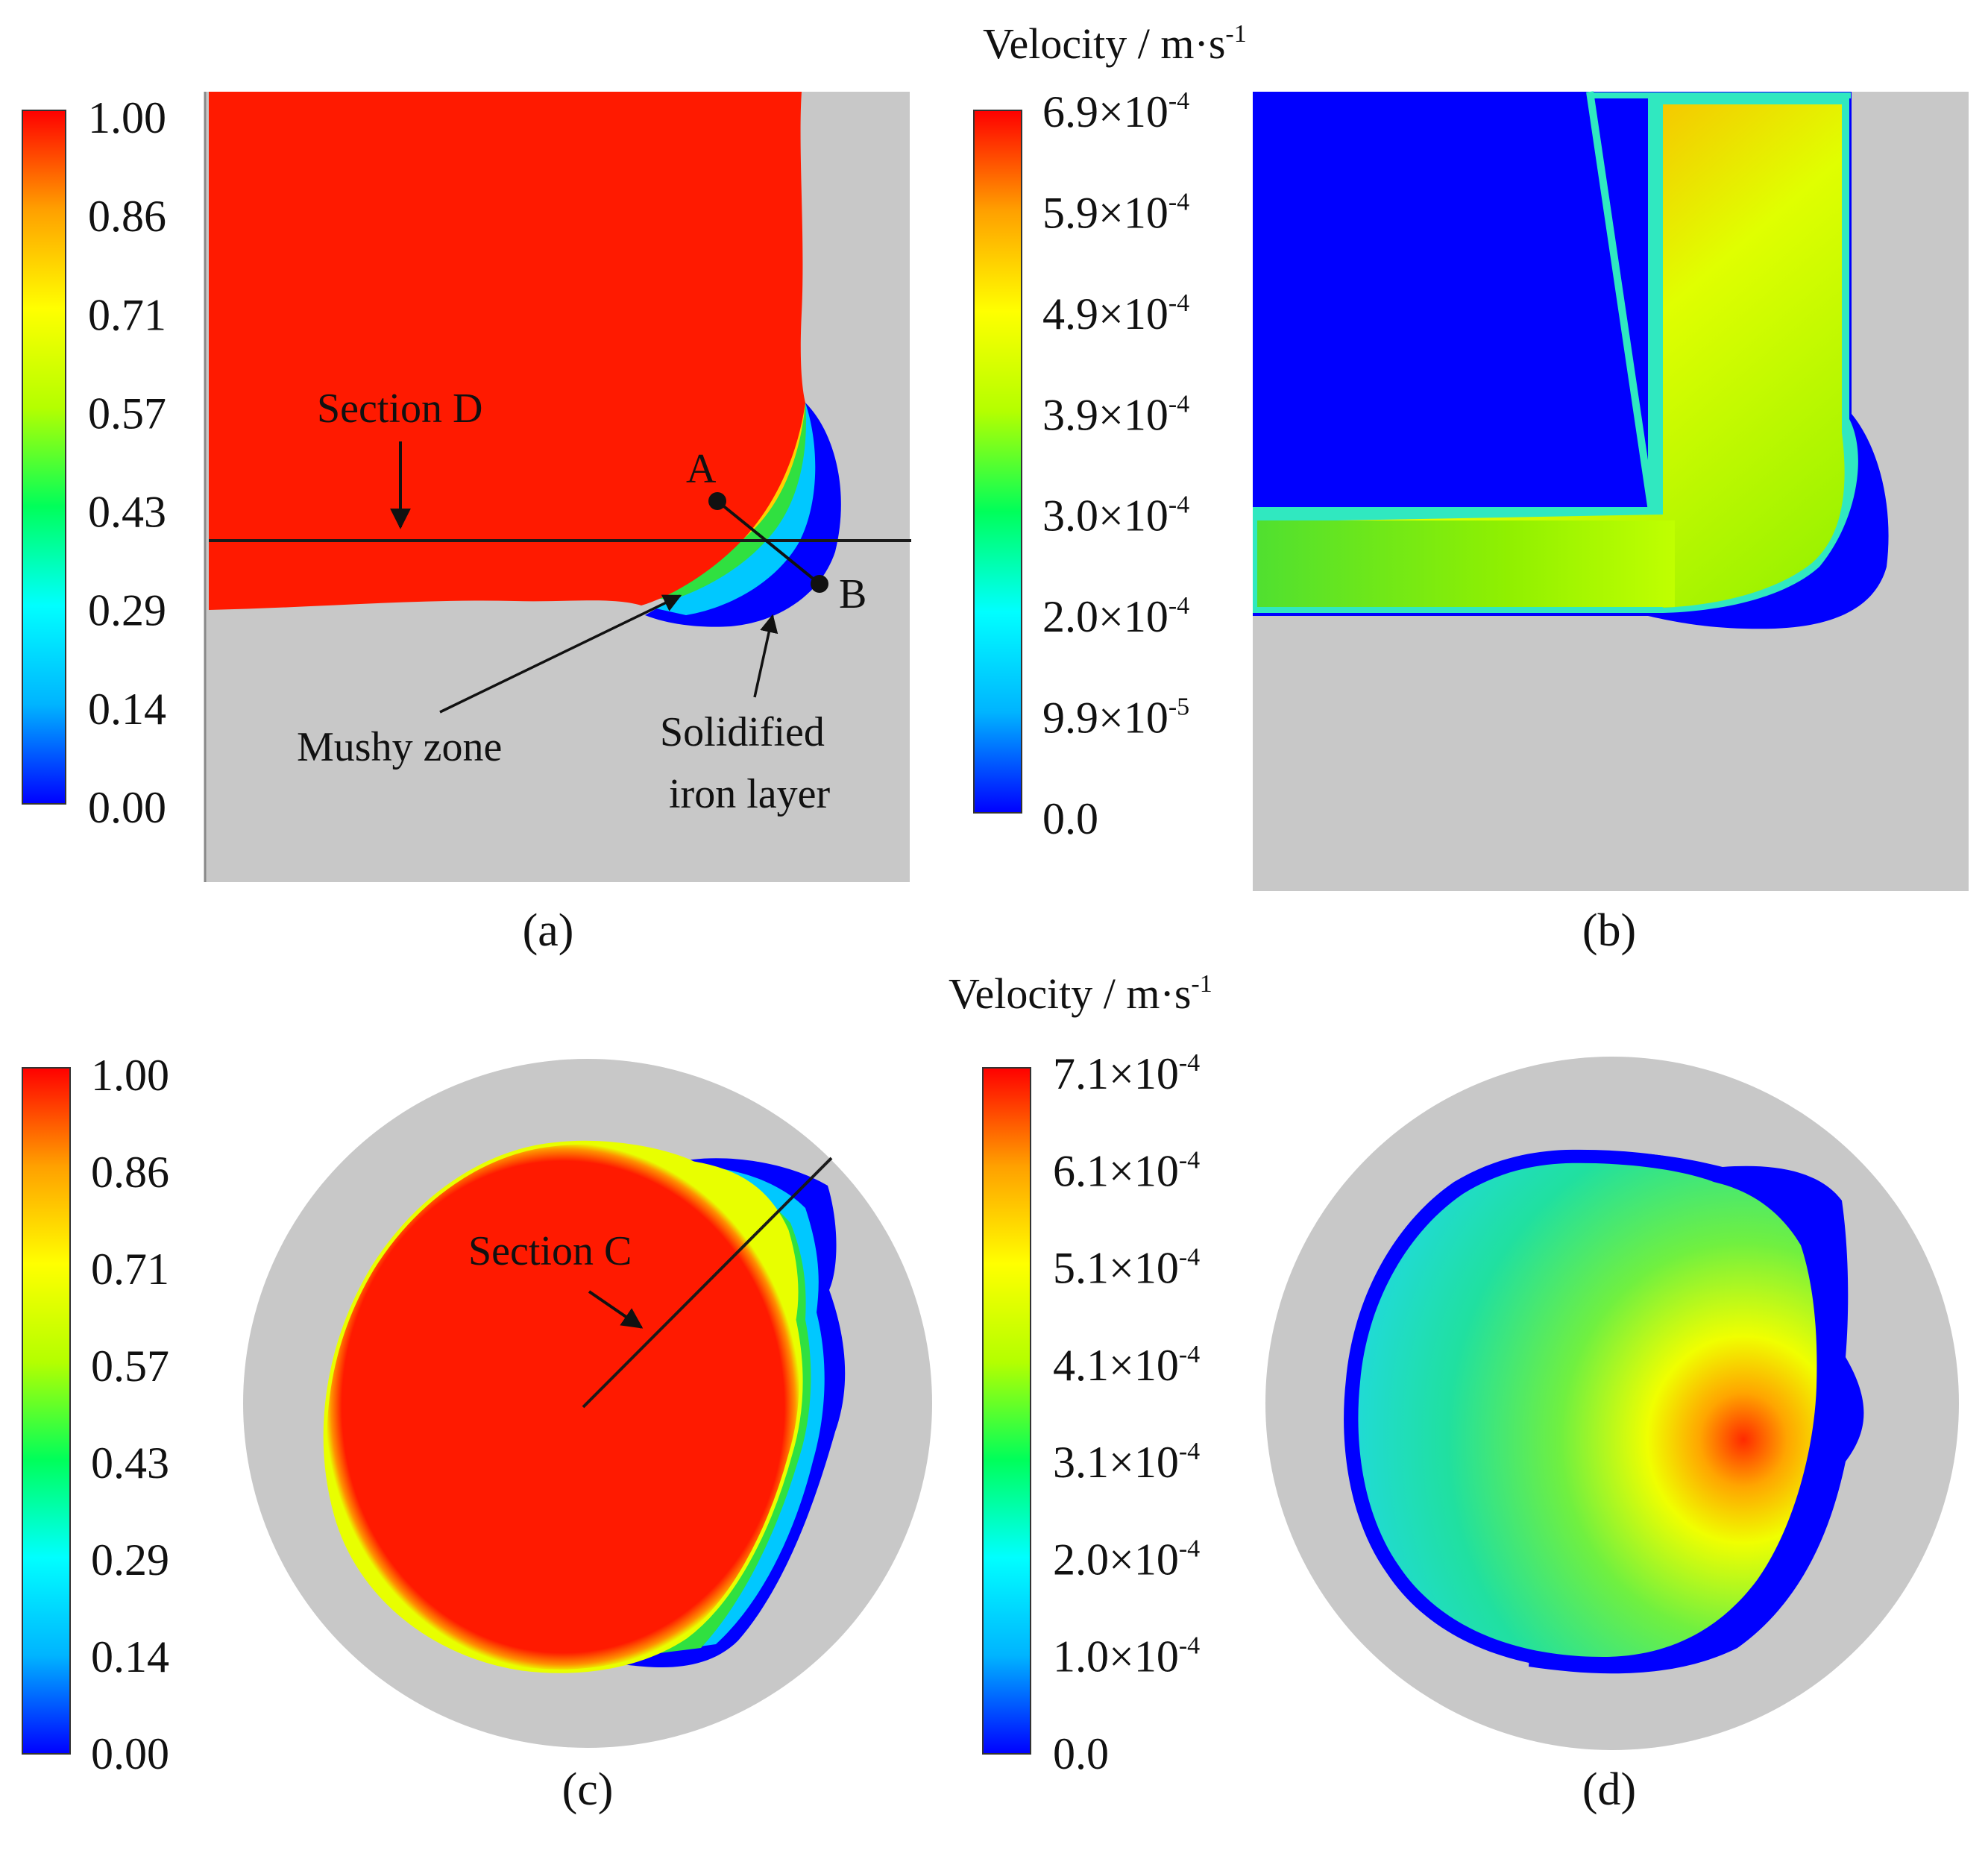 The width and height of the screenshot is (1988, 1853). What do you see at coordinates (717, 501) in the screenshot?
I see `point-a-marker` at bounding box center [717, 501].